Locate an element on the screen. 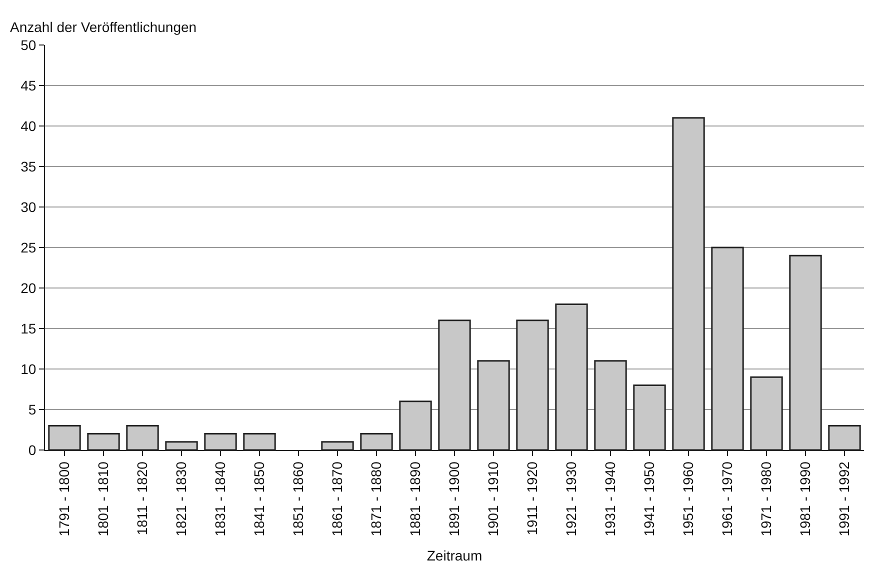 This screenshot has width=869, height=566. x-tick-label: 1891 - 1900 is located at coordinates (454, 498).